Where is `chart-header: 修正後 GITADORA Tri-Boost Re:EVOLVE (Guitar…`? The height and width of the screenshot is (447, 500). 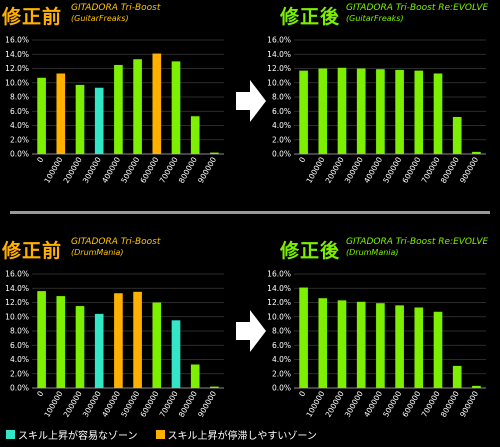 chart-header: 修正後 GITADORA Tri-Boost Re:EVOLVE (Guitar… is located at coordinates (379, 17).